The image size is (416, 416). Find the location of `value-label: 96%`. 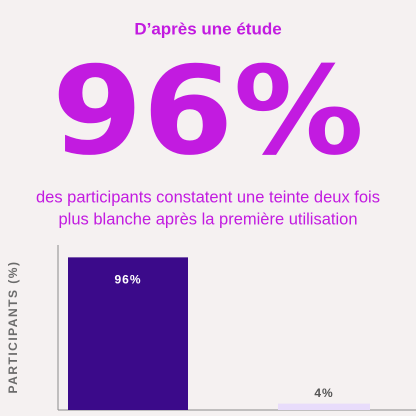

value-label: 96% is located at coordinates (127, 280).